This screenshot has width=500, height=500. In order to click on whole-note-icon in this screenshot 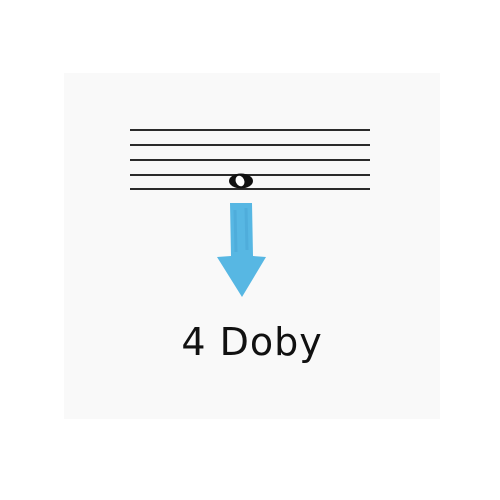, I will do `click(241, 181)`.